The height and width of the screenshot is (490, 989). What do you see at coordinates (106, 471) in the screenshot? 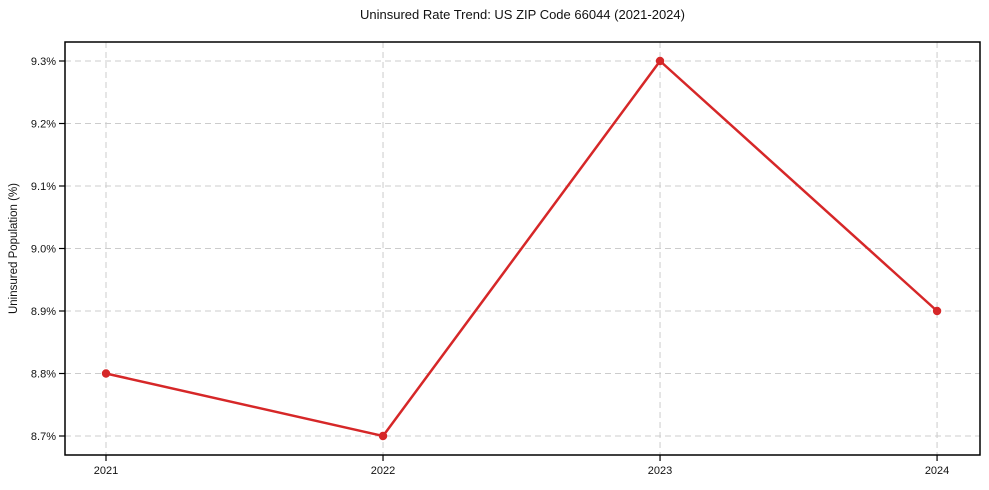
I see `x-tick-label: 2021` at bounding box center [106, 471].